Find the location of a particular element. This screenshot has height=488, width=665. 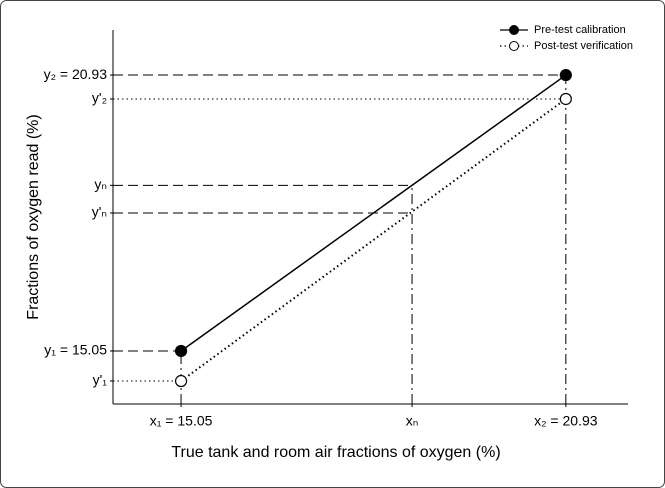

x-tick-label: xₙ is located at coordinates (412, 421).